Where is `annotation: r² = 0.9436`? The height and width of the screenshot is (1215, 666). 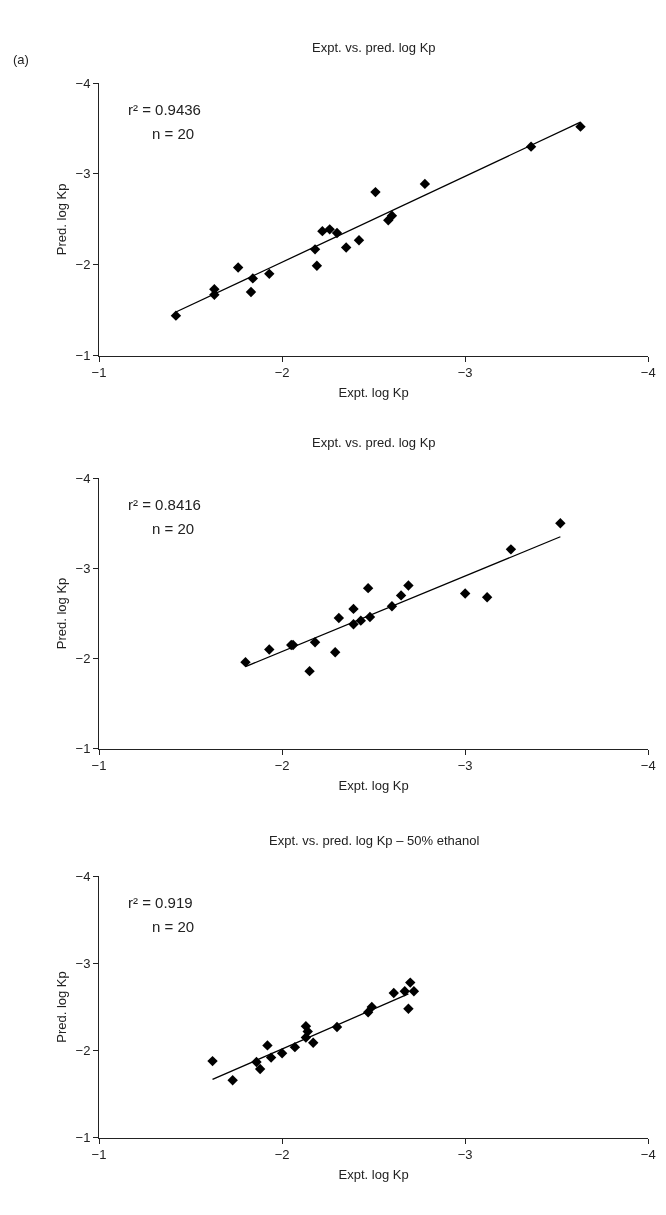 annotation: r² = 0.9436 is located at coordinates (164, 109).